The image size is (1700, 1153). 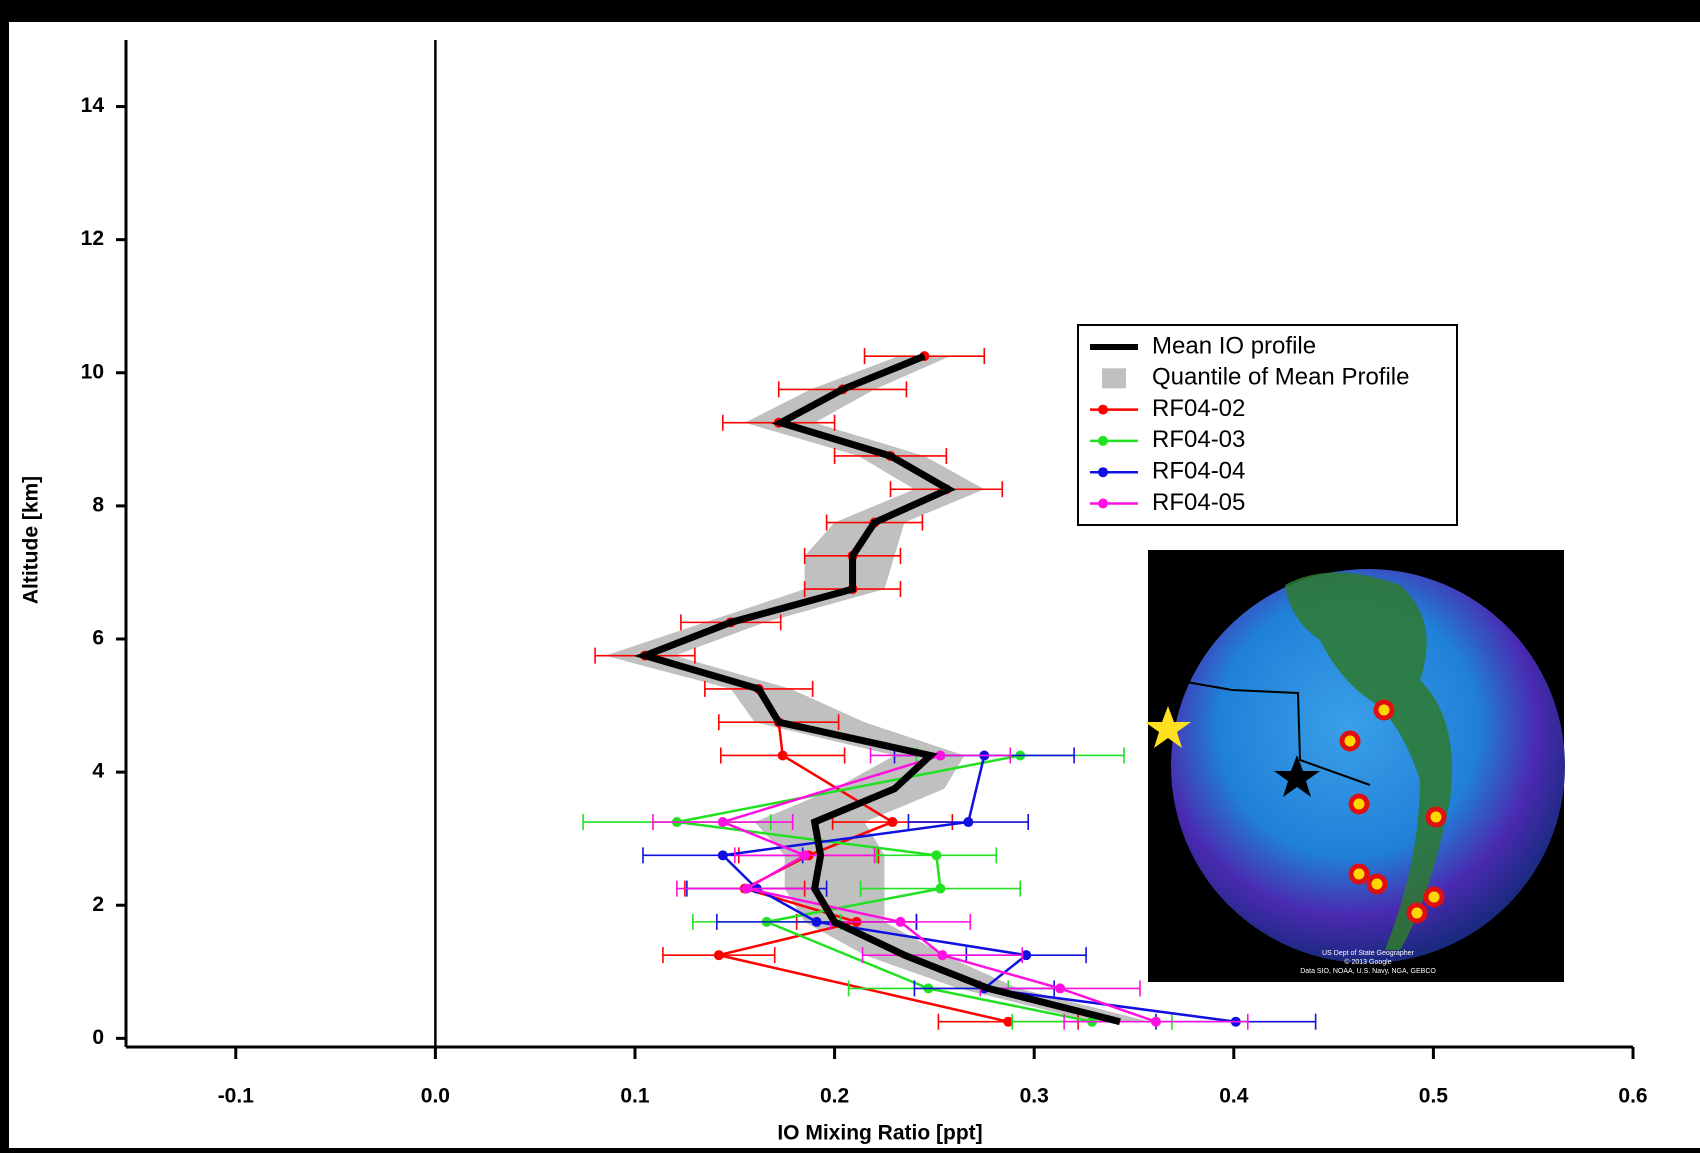 What do you see at coordinates (92, 238) in the screenshot?
I see `y-tick-label: 12` at bounding box center [92, 238].